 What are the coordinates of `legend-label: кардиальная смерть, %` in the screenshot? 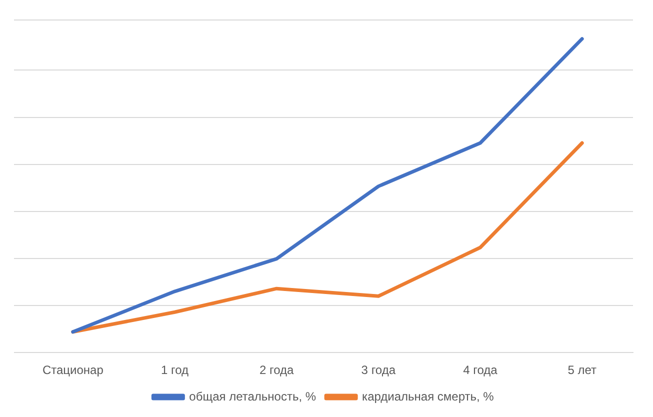 It's located at (428, 396).